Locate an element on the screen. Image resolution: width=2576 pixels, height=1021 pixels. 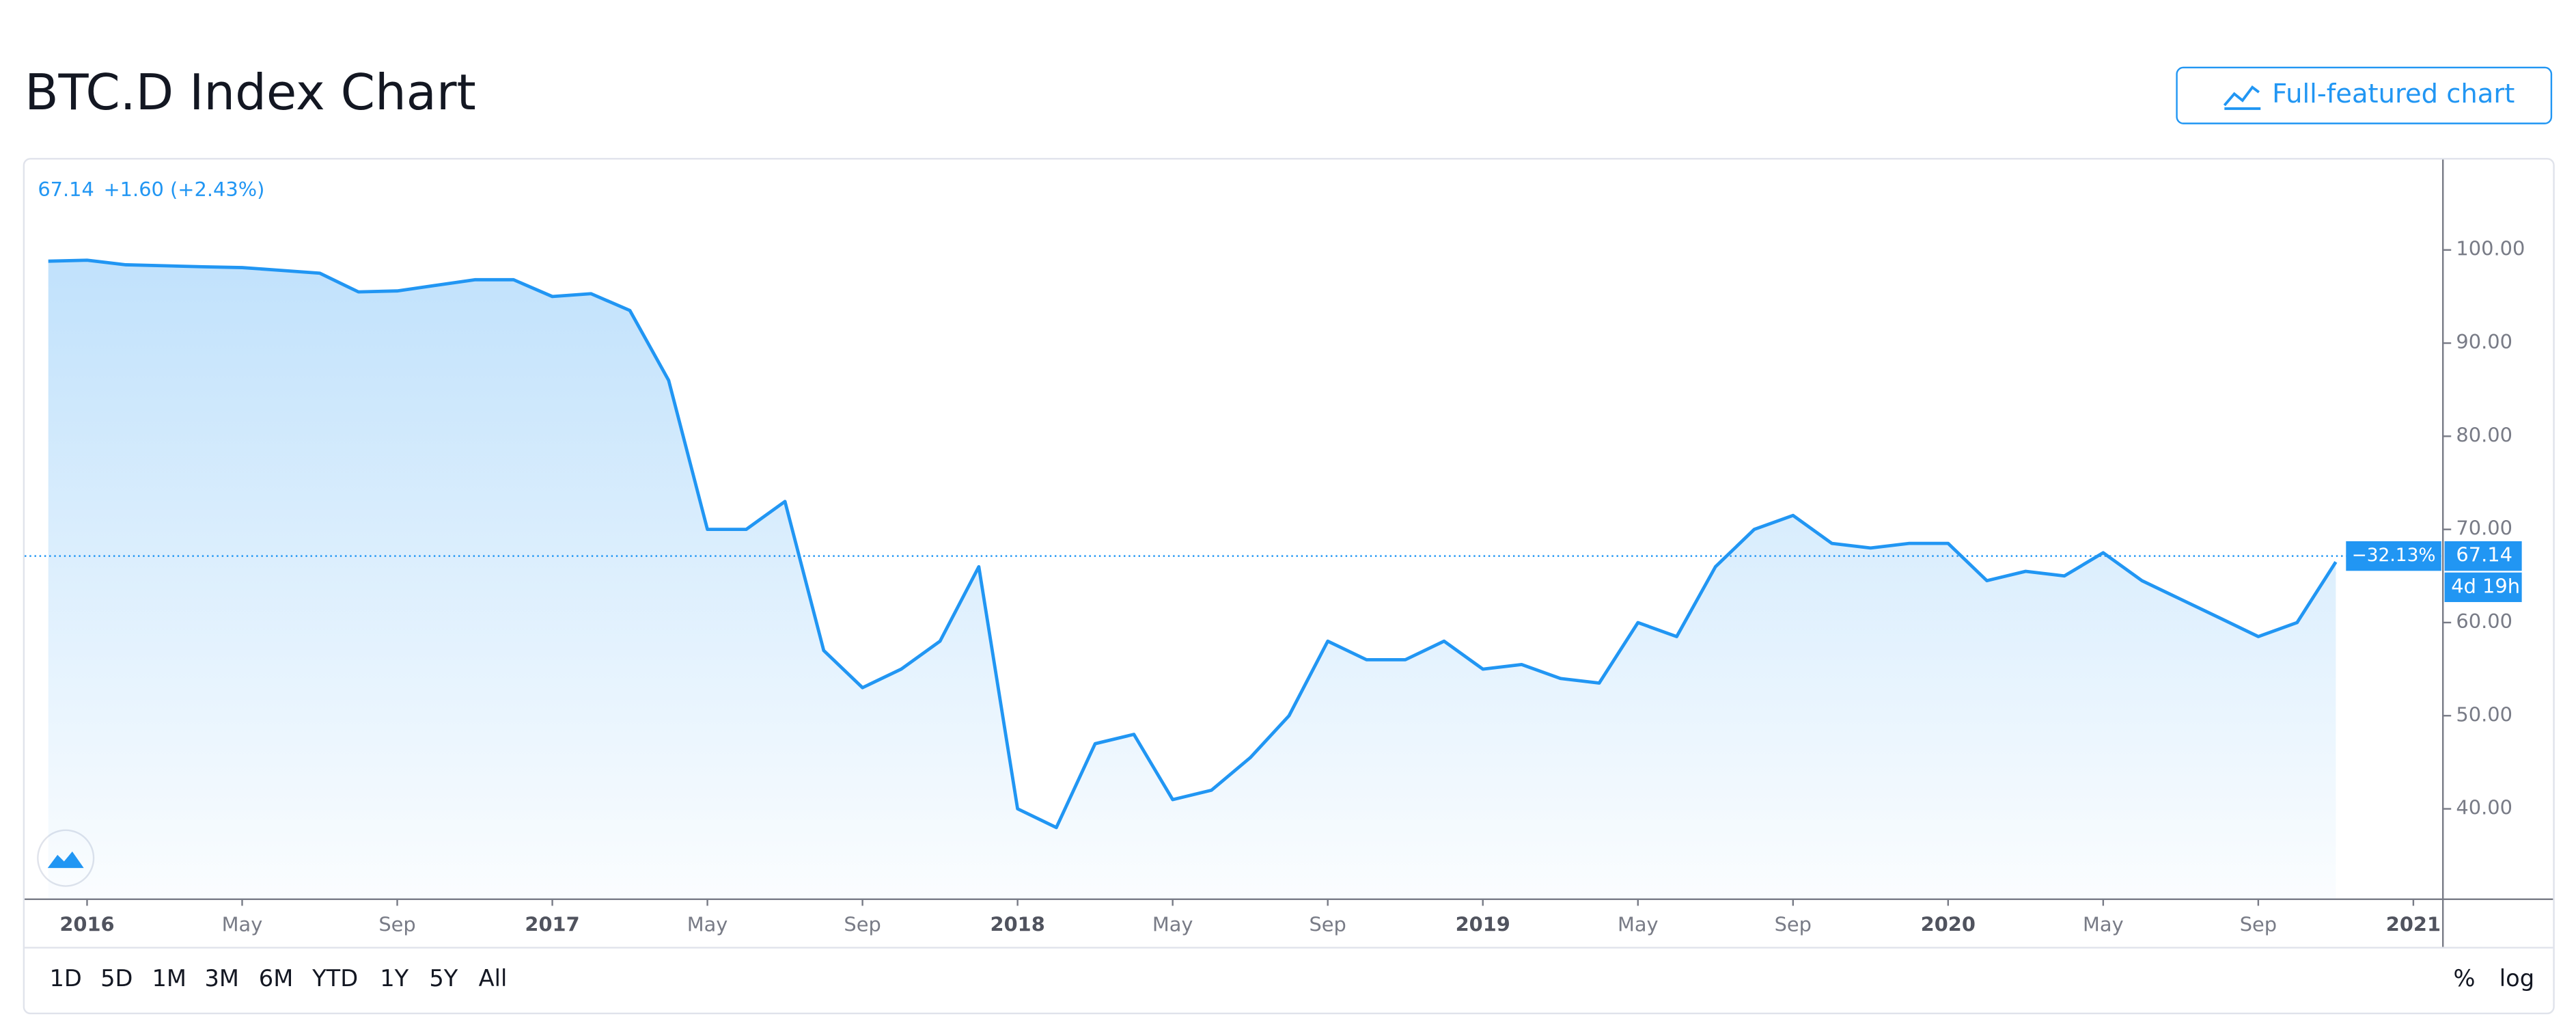
percent-badge is located at coordinates (2394, 556).